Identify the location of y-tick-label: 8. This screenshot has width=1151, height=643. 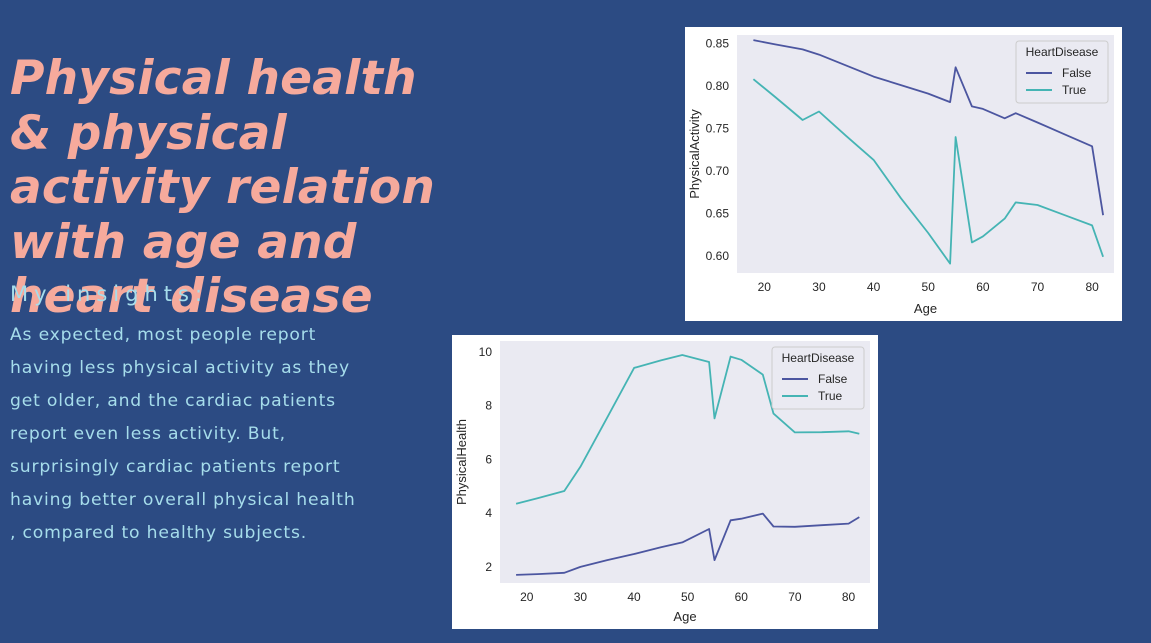
(488, 406).